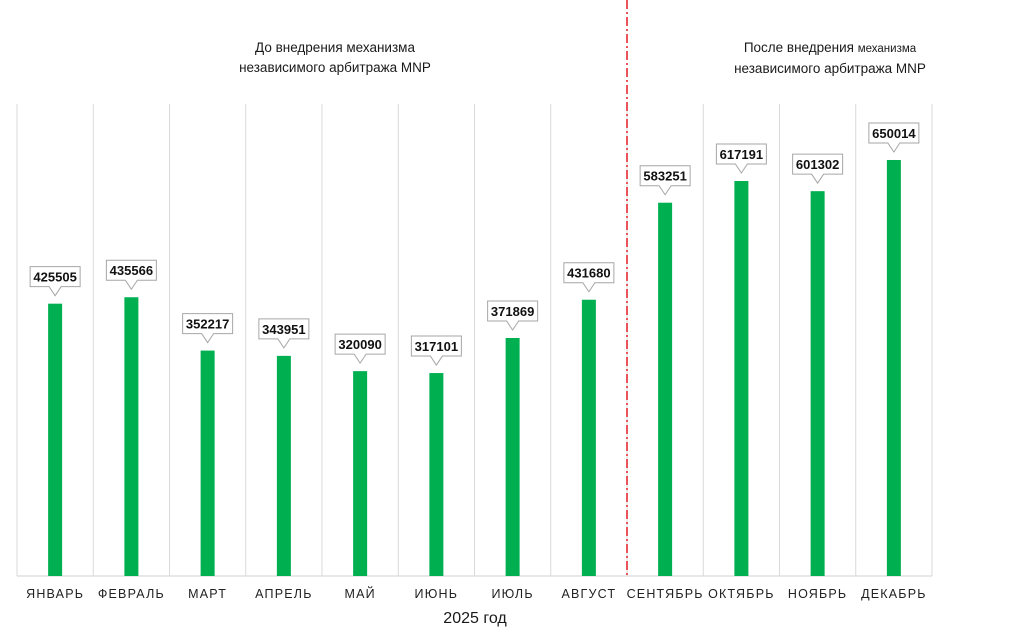  What do you see at coordinates (335, 47) in the screenshot?
I see `annotation-before-line1: До внедрения механизма` at bounding box center [335, 47].